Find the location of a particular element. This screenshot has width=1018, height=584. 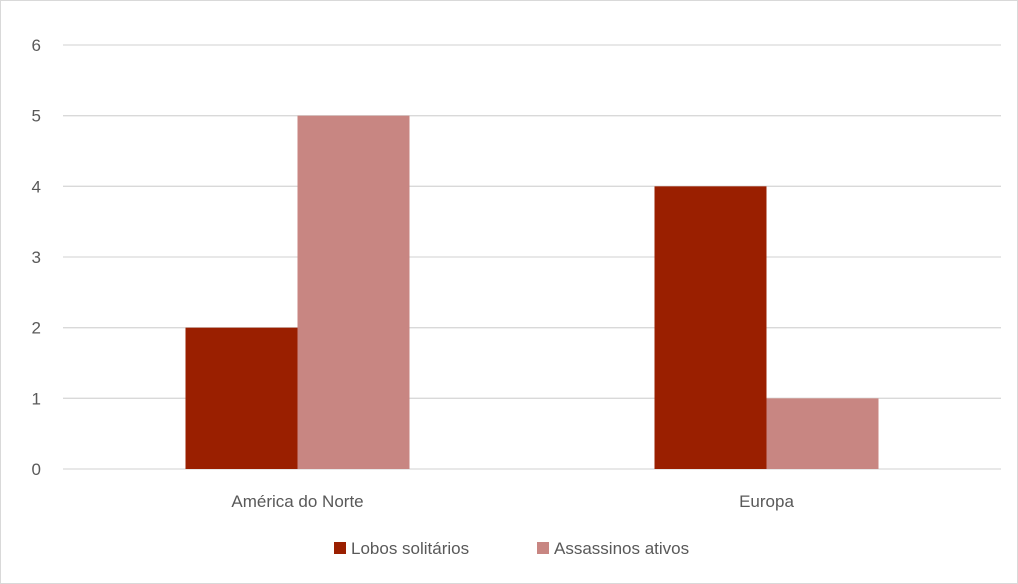

x-category-label: Europa is located at coordinates (766, 501).